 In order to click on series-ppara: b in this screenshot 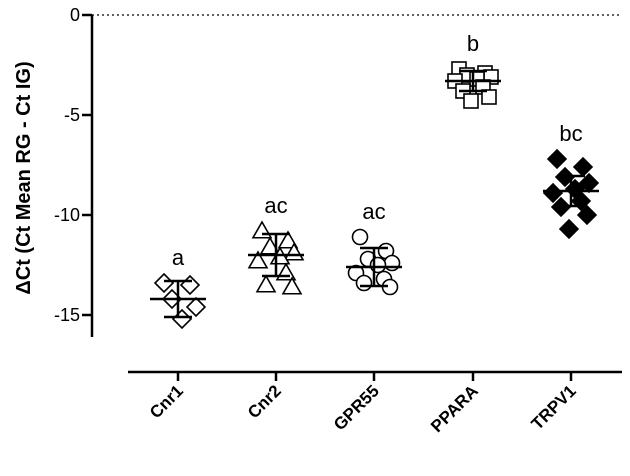, I will do `click(473, 70)`.